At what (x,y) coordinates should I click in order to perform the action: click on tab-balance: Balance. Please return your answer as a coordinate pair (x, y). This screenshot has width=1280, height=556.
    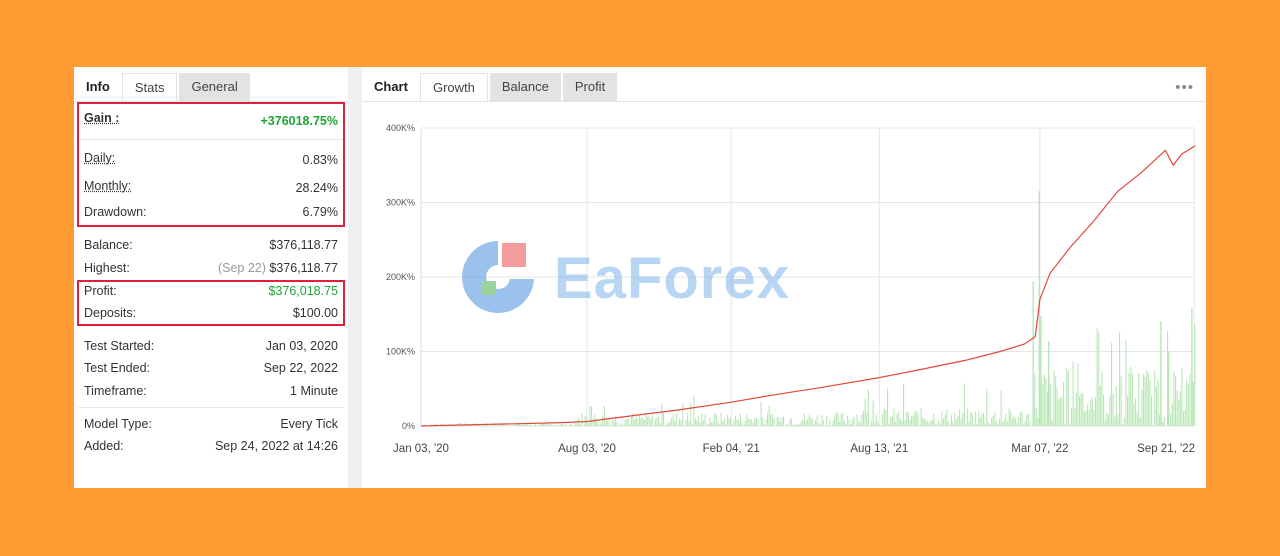
    Looking at the image, I should click on (525, 87).